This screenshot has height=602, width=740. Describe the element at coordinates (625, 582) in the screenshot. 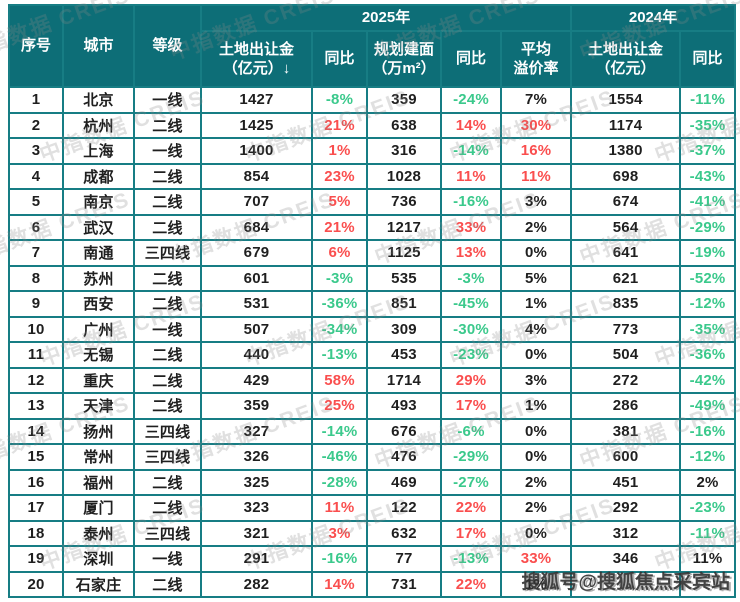

I see `sohu-watermark: 搜狐号@搜狐焦点采宾站` at that location.